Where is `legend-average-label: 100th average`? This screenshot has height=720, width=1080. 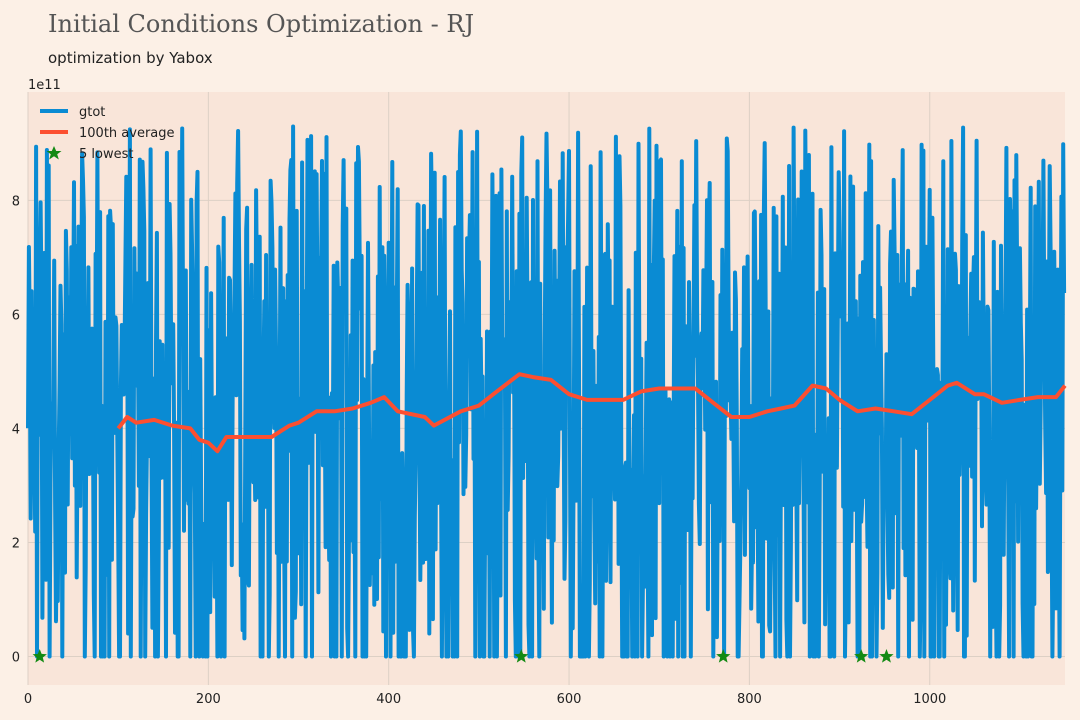
legend-average-label: 100th average is located at coordinates (127, 133).